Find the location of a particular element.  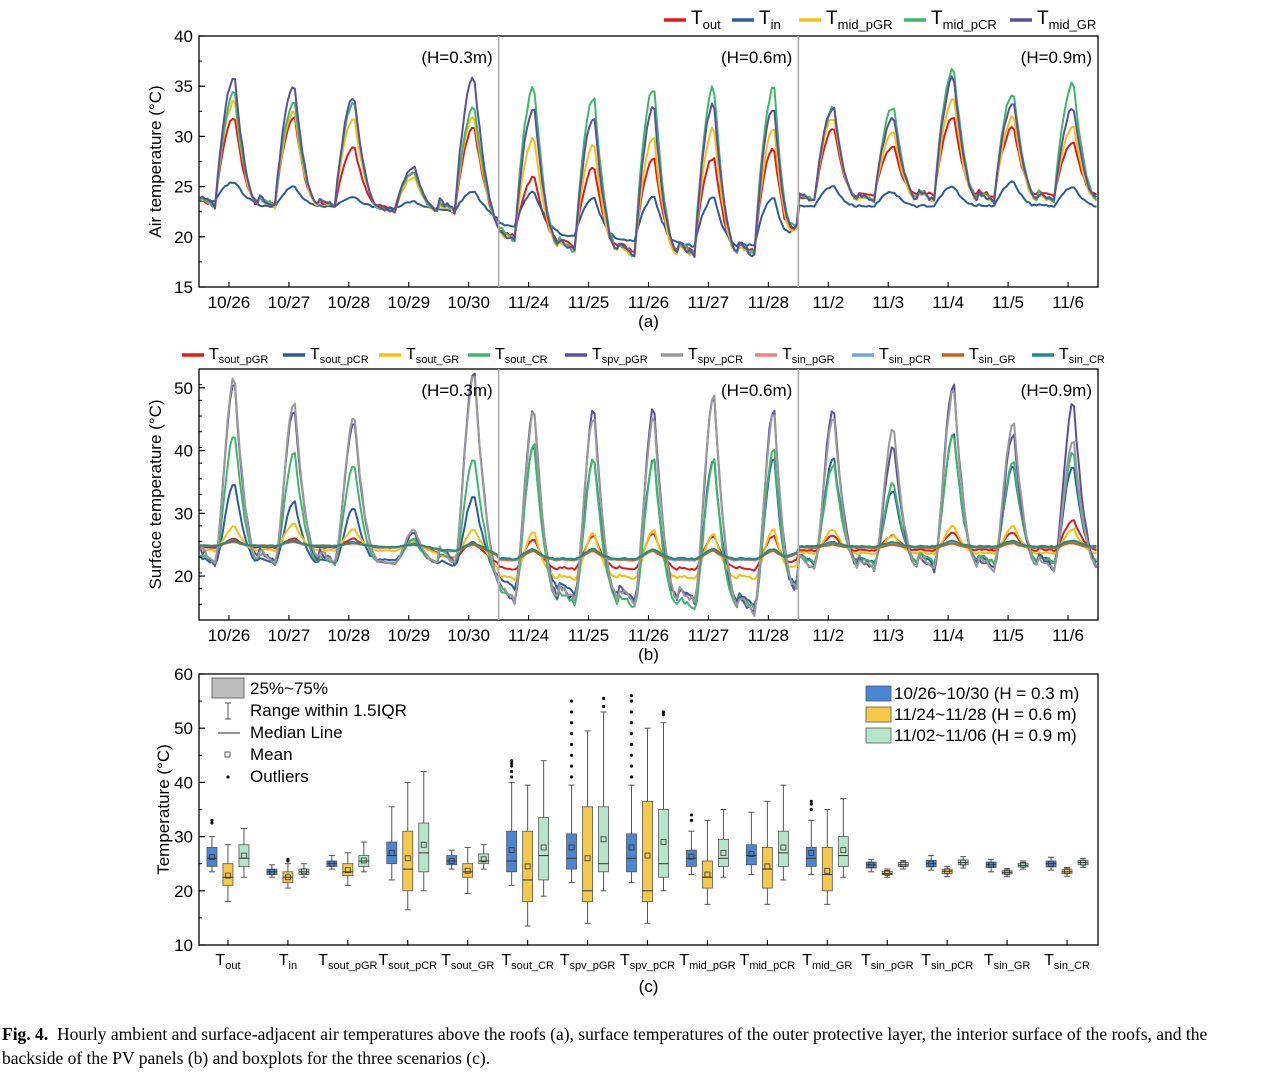

series-line-out is located at coordinates (648, 185).